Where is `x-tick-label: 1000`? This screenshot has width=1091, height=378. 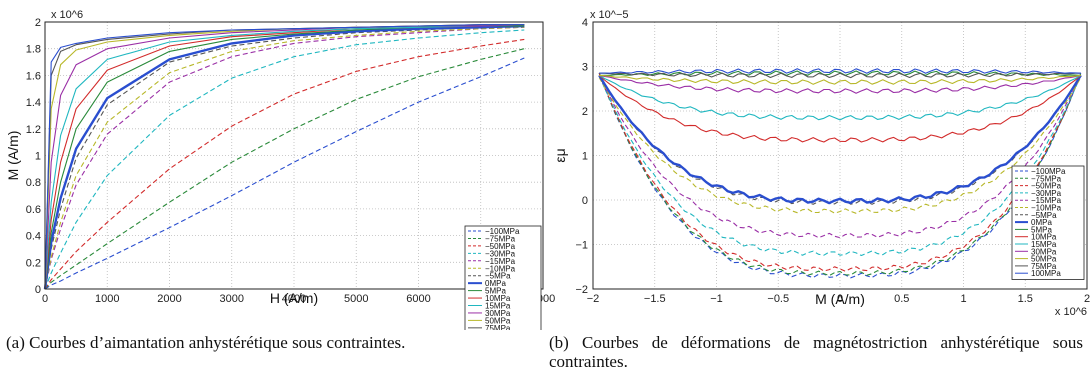
x-tick-label: 1000 is located at coordinates (107, 299).